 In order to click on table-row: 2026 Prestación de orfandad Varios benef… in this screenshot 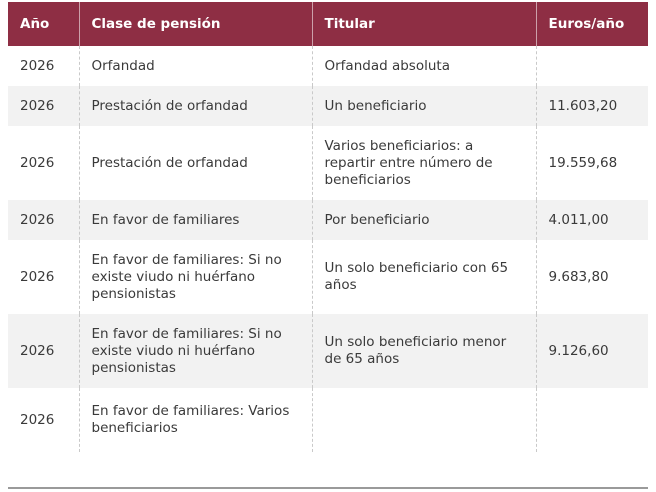, I will do `click(328, 163)`.